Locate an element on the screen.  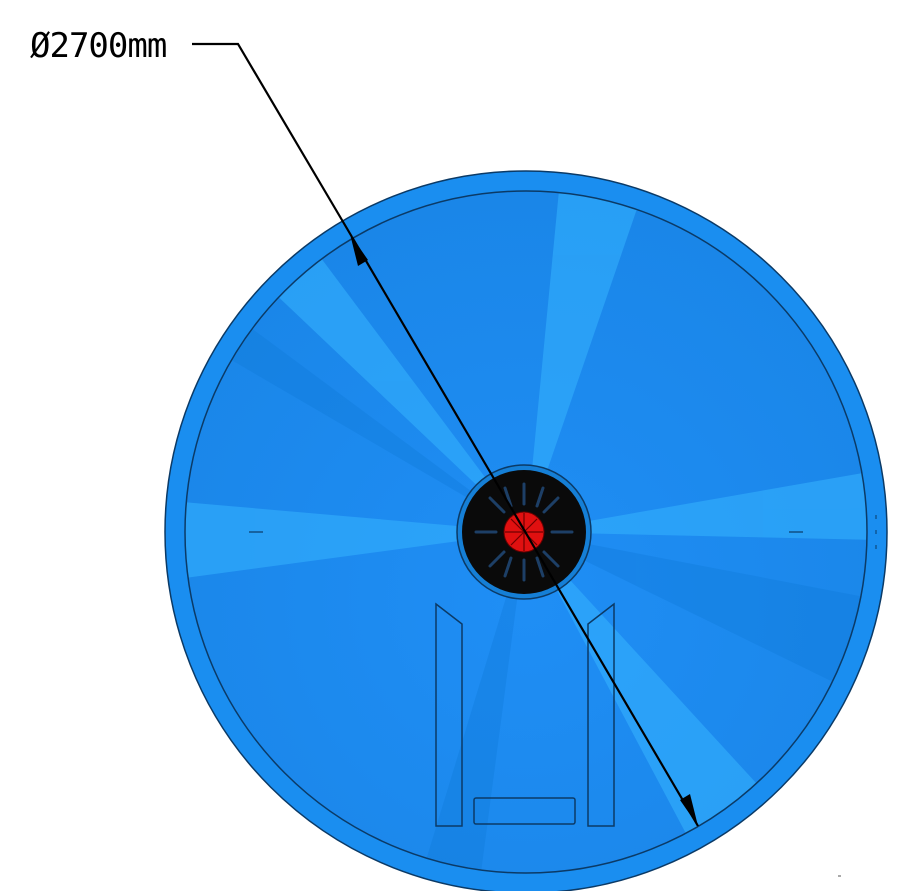
leader-line is located at coordinates (272, 140).